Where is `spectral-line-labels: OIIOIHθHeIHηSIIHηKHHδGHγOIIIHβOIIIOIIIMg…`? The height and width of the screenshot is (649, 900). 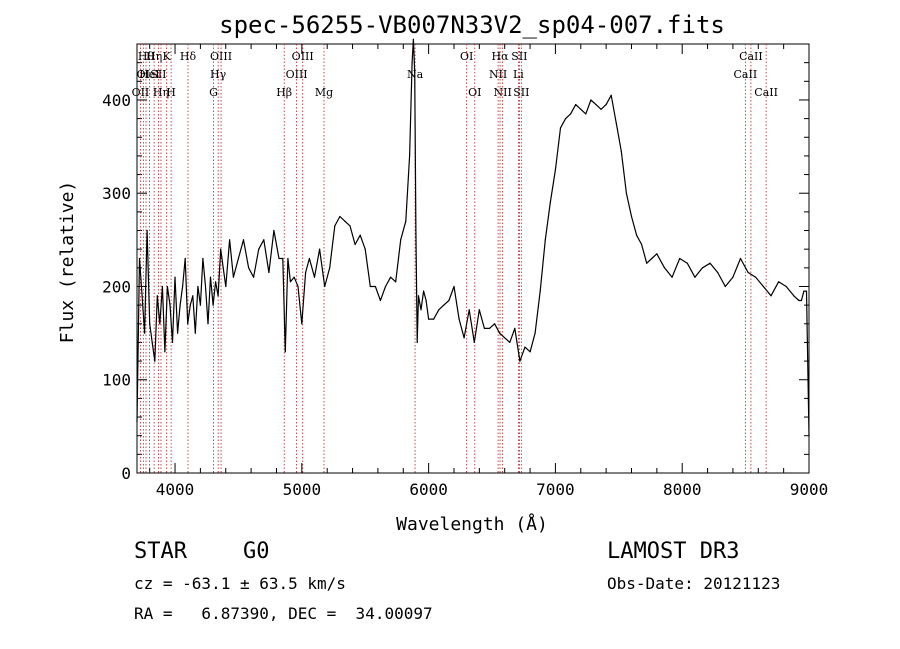 spectral-line-labels: OIIOIHθHeIHηSIIHηKHHδGHγOIIIHβOIIIOIIIMg… is located at coordinates (455, 74).